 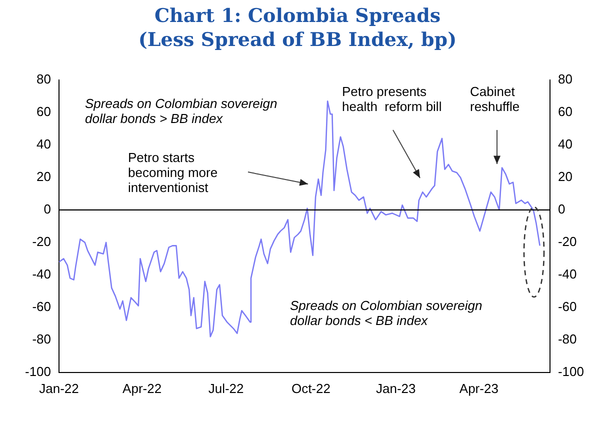 What do you see at coordinates (495, 99) in the screenshot?
I see `annotation: Cabinet reshuffle` at bounding box center [495, 99].